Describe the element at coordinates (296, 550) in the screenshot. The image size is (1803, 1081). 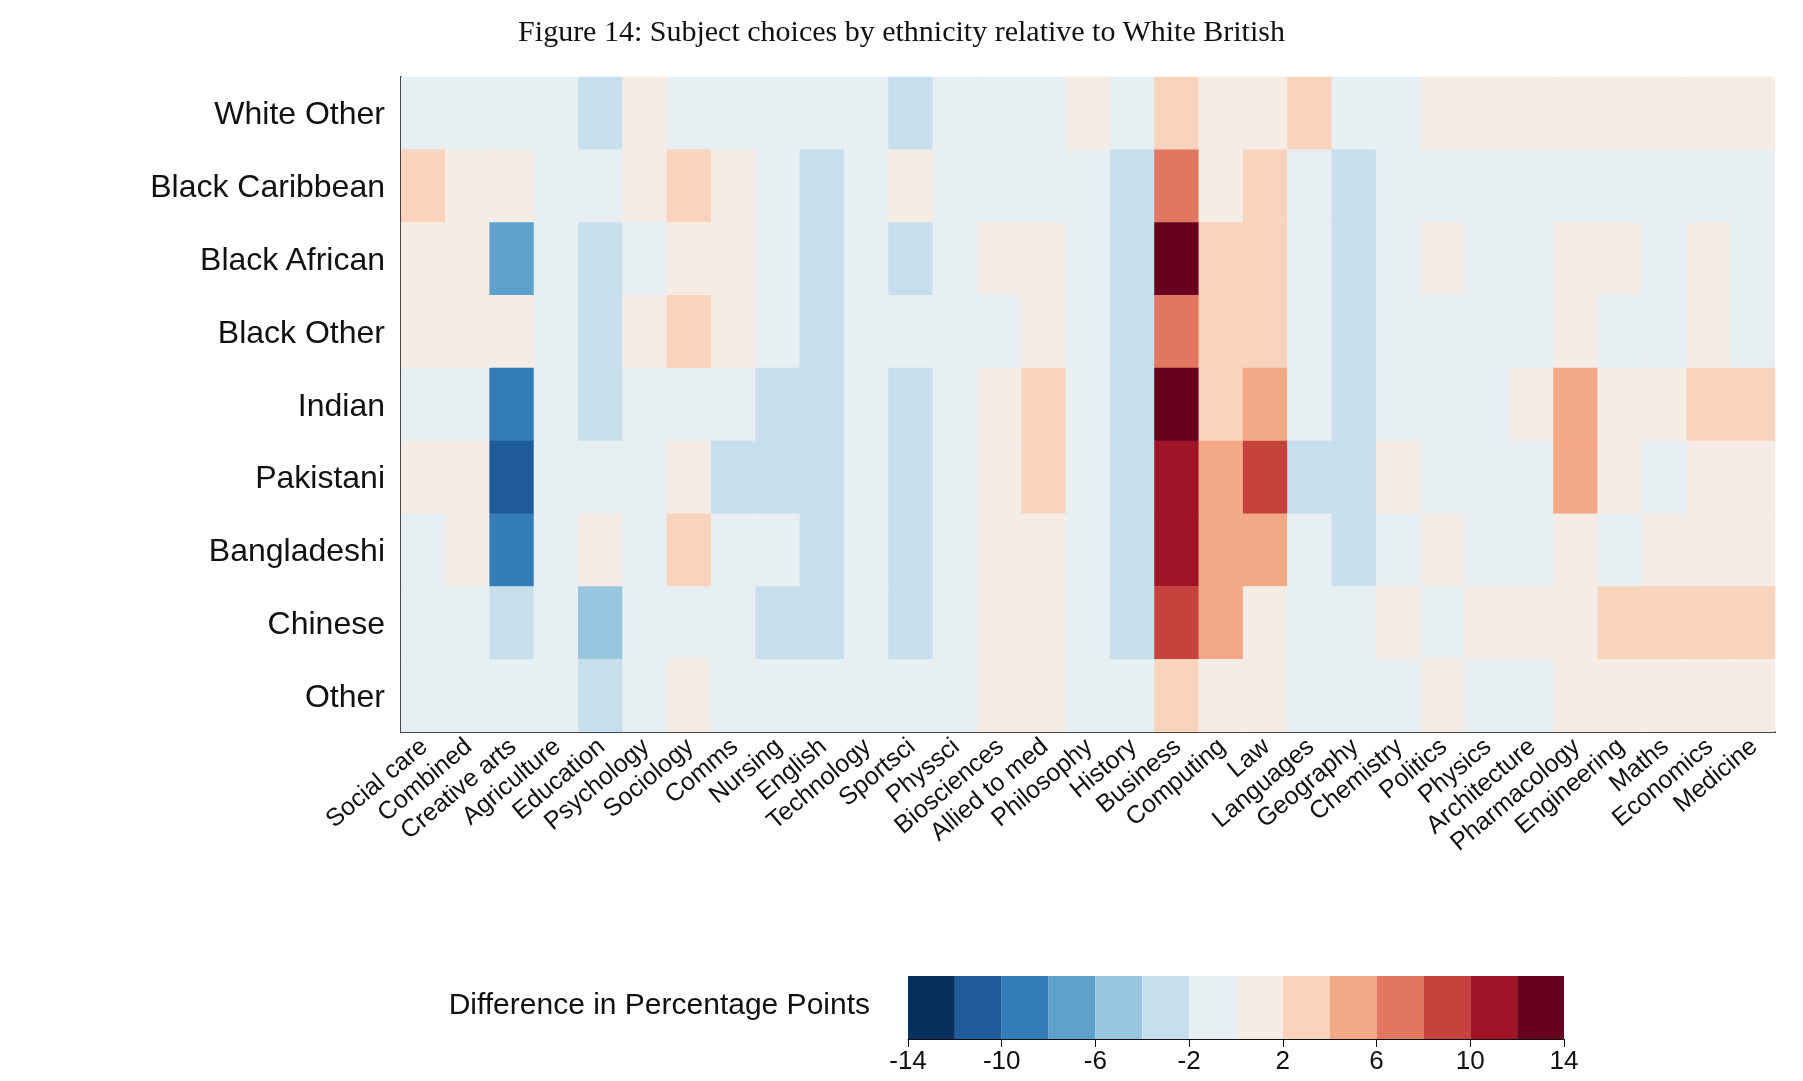
I see `y-tick-label: Bangladeshi` at that location.